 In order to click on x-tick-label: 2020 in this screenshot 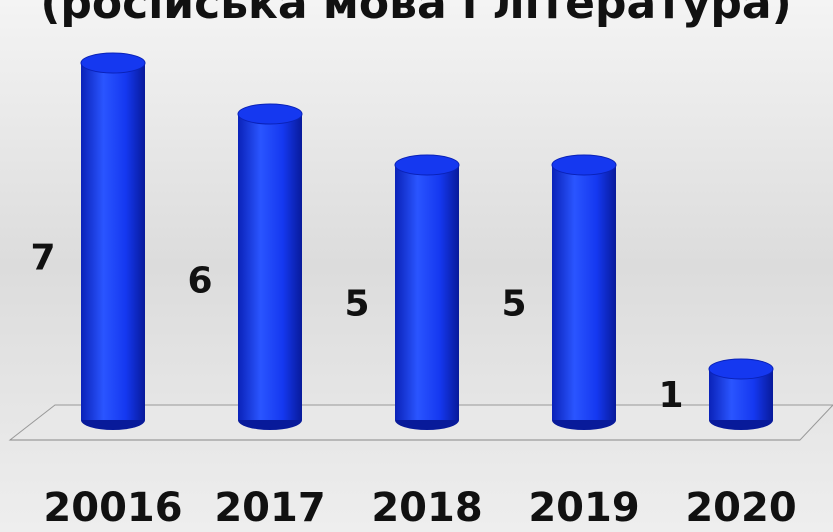, I will do `click(740, 508)`.